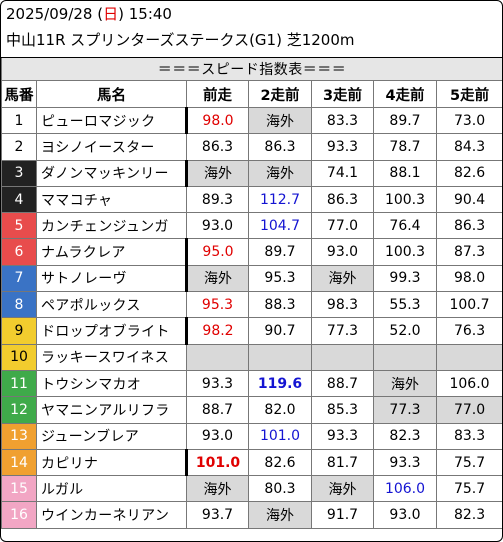 This screenshot has height=542, width=503. What do you see at coordinates (217, 199) in the screenshot?
I see `speed-index-cell: 89.3` at bounding box center [217, 199].